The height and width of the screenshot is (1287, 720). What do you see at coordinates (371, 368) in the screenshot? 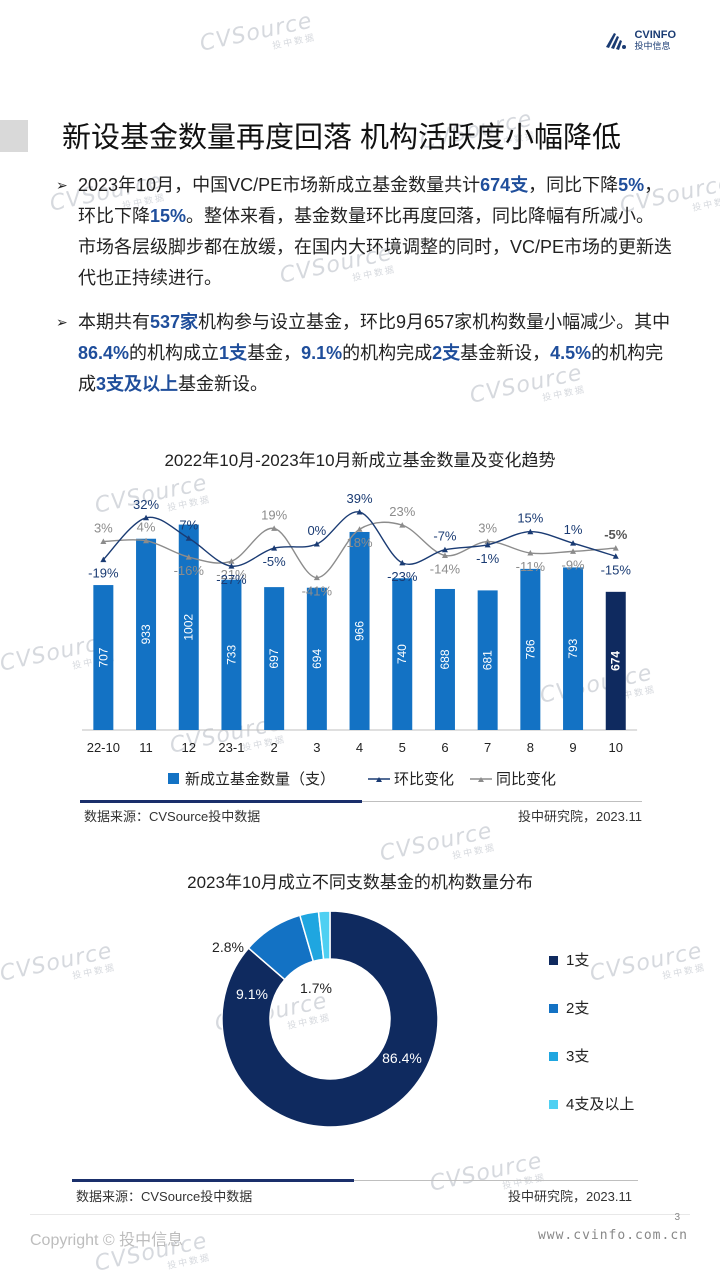
I see `body-text: 的机构完成` at bounding box center [371, 368].